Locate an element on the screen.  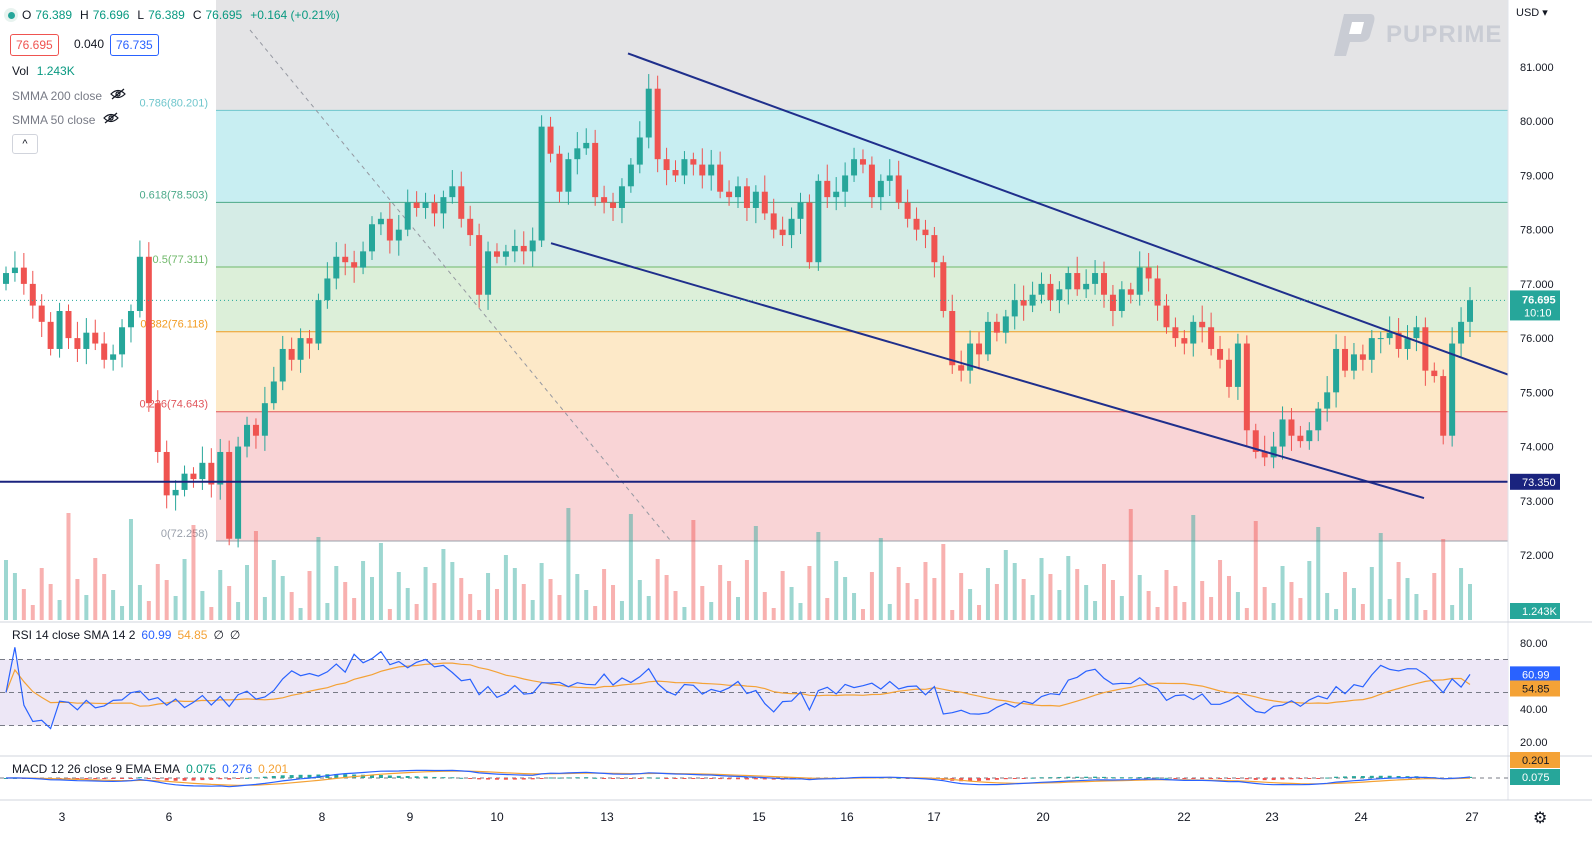
currency-selector: USD ▾ is located at coordinates (1532, 13).